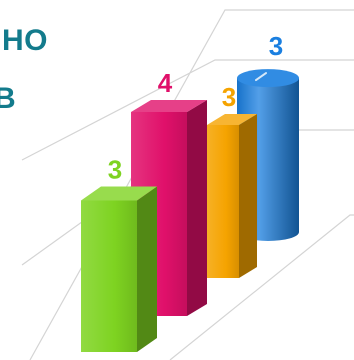 Image resolution: width=354 pixels, height=360 pixels. I want to click on clipped-text-2: В, so click(8, 98).